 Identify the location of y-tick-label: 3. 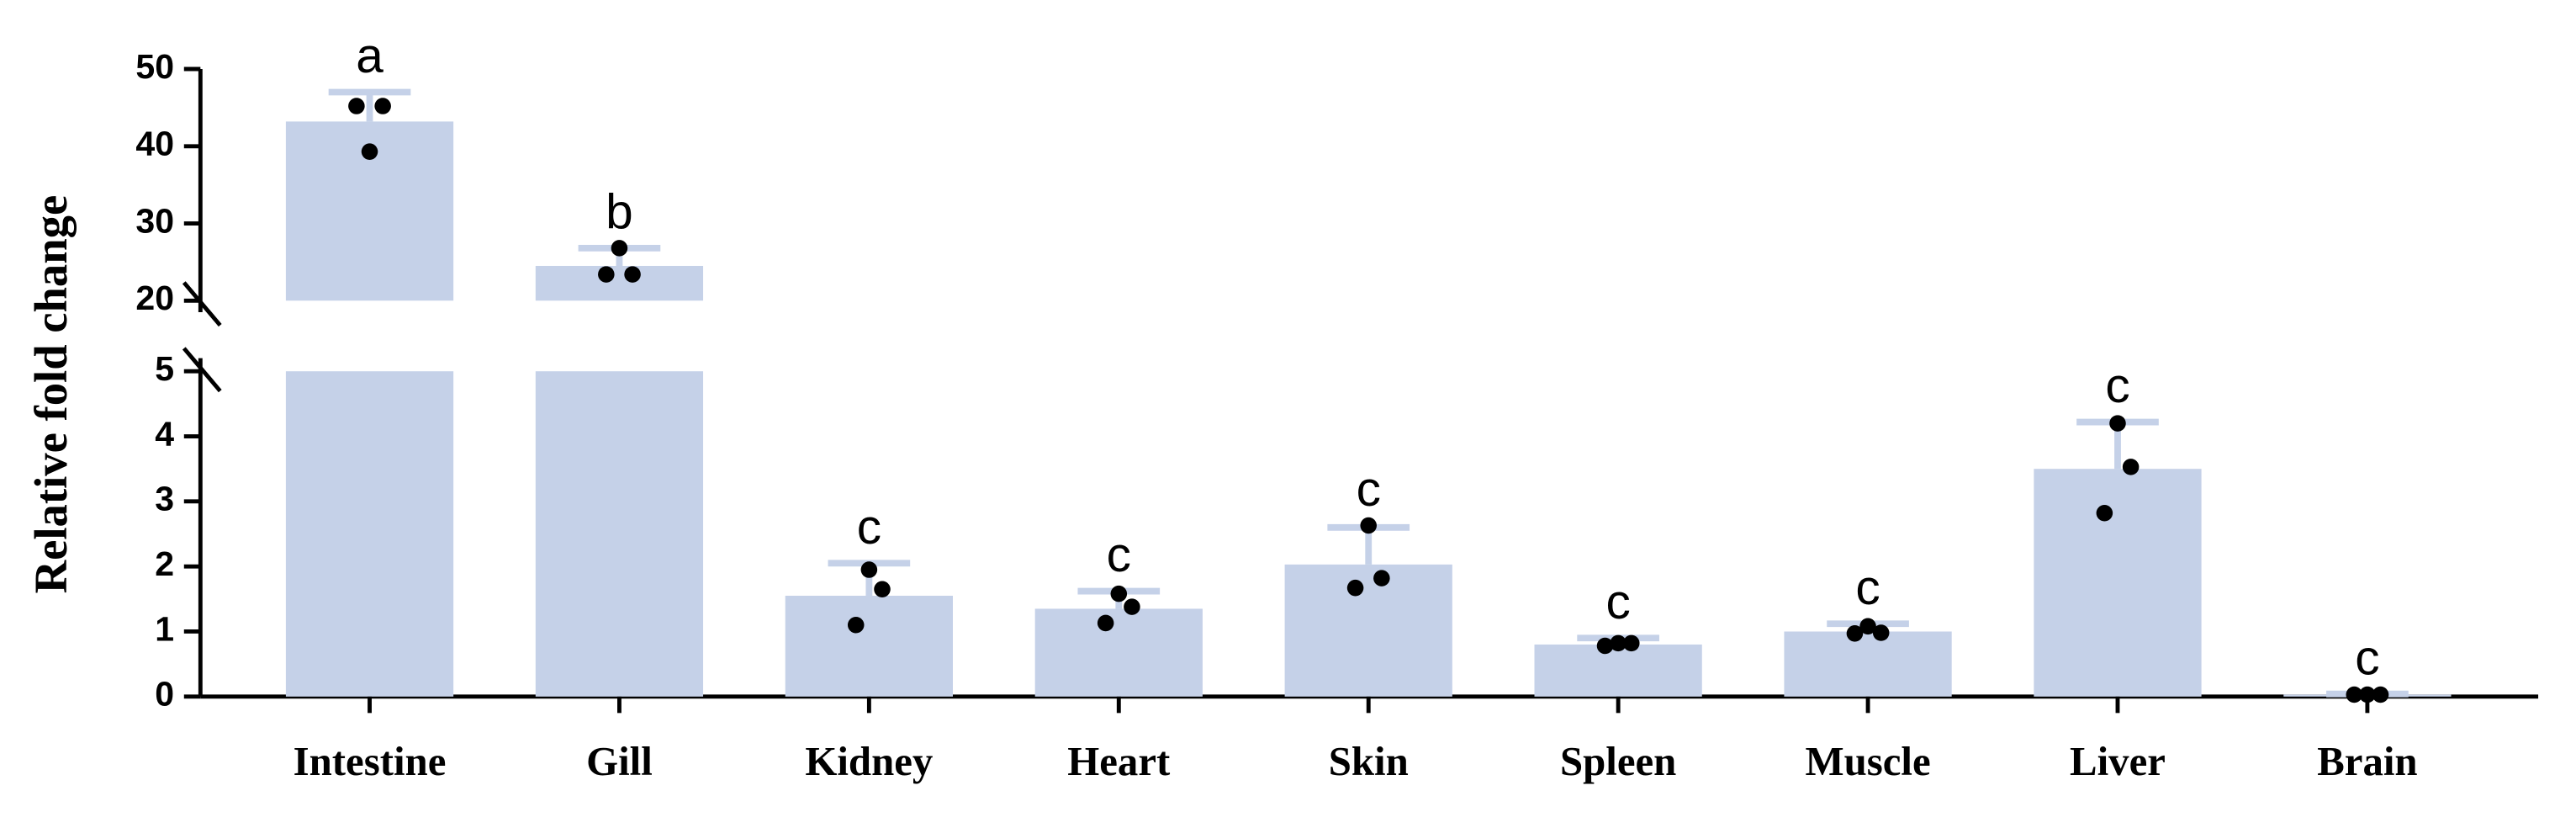
(164, 499).